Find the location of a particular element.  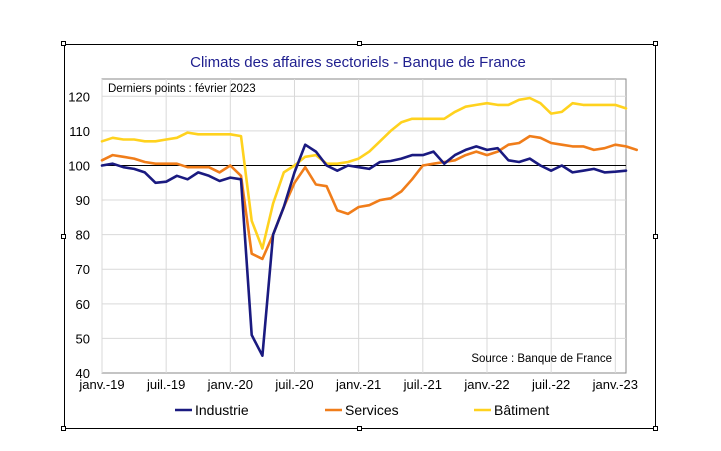

x-tick-label: janv.-23 is located at coordinates (615, 384).